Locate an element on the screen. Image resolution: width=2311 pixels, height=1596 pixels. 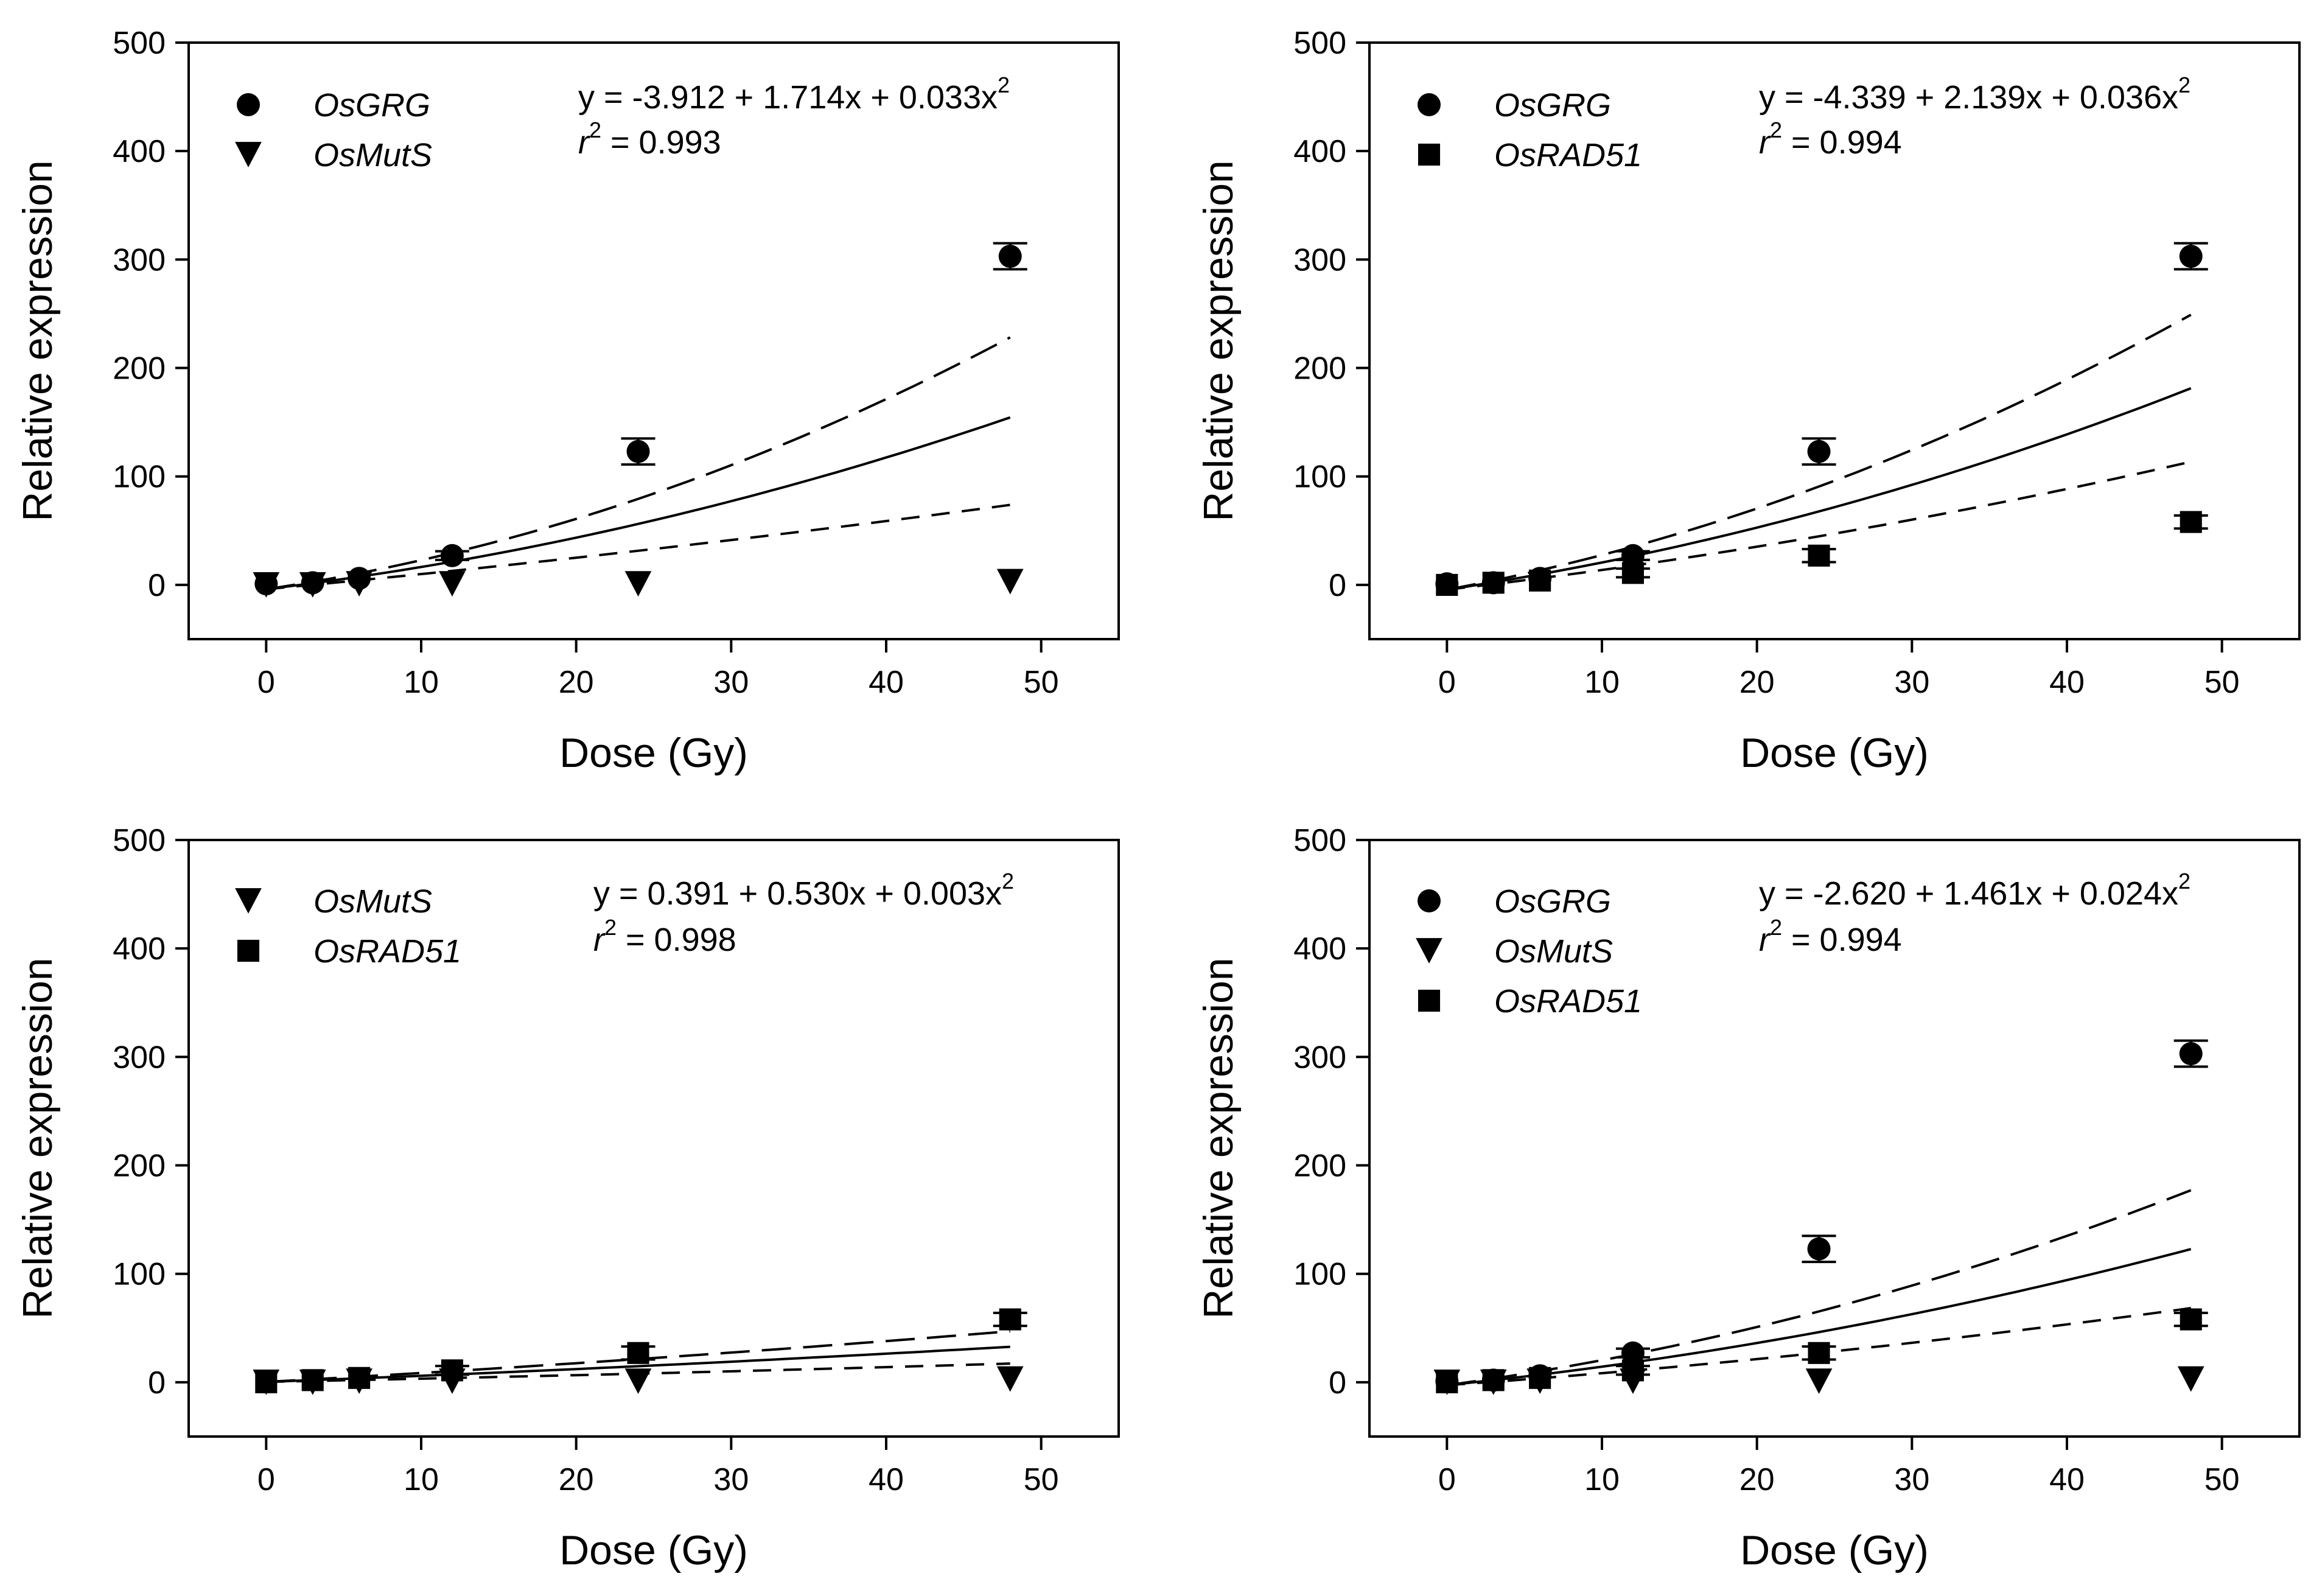
r-squared-value: = 0.994 is located at coordinates (1842, 940).